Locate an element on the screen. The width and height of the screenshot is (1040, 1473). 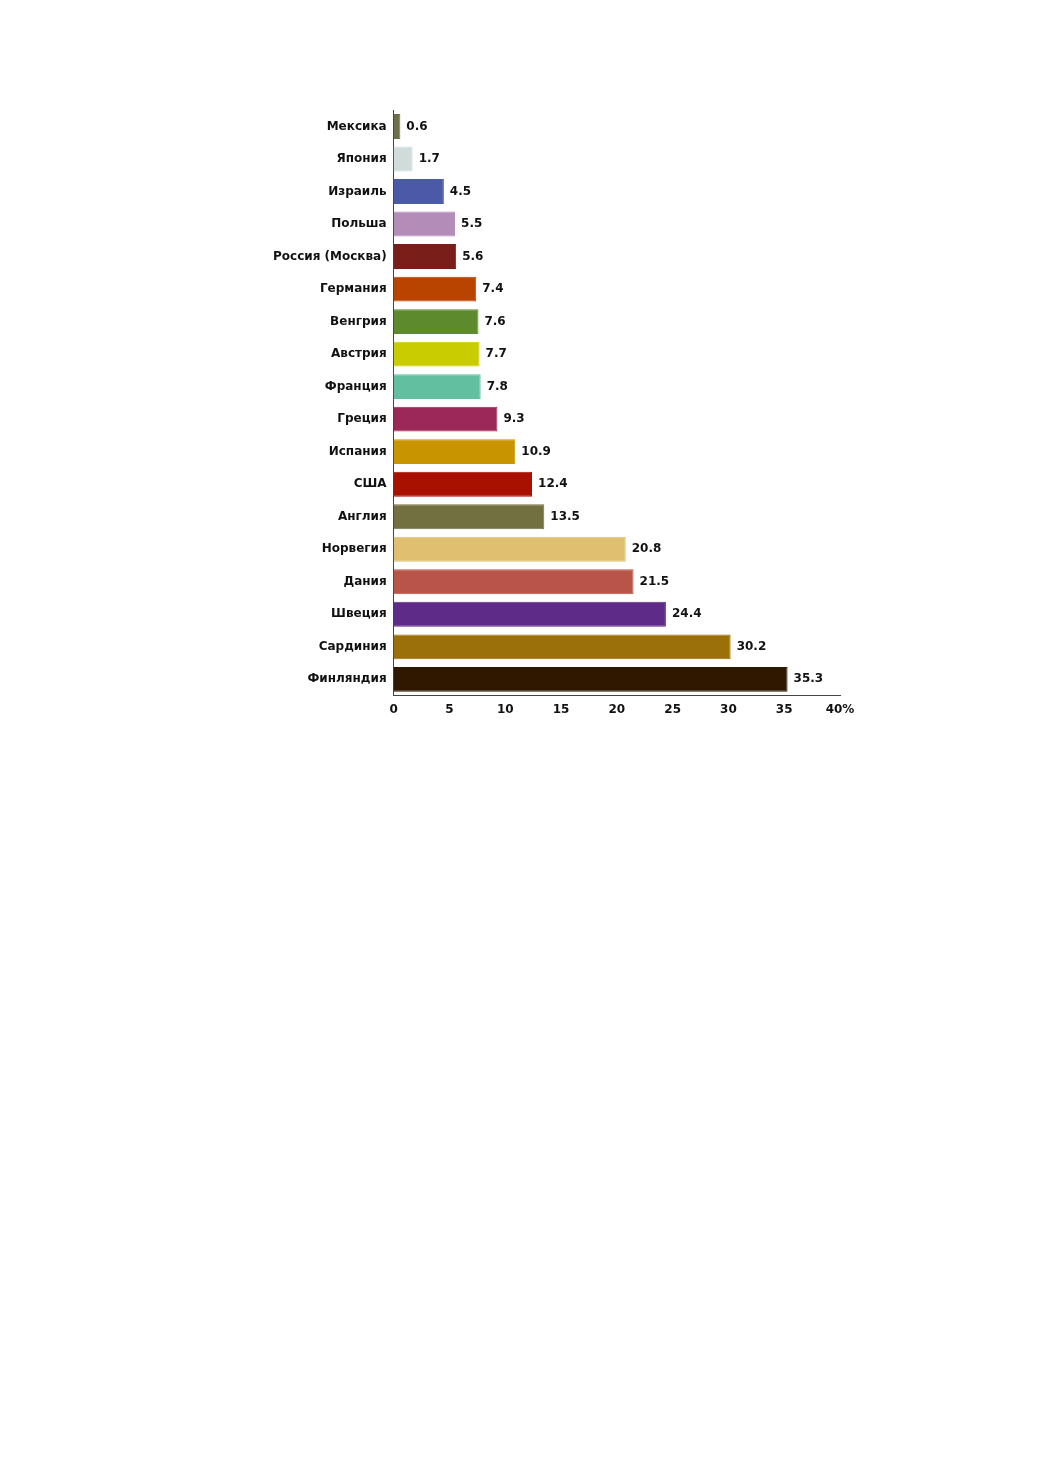
data-label: 12.4 is located at coordinates (553, 483).